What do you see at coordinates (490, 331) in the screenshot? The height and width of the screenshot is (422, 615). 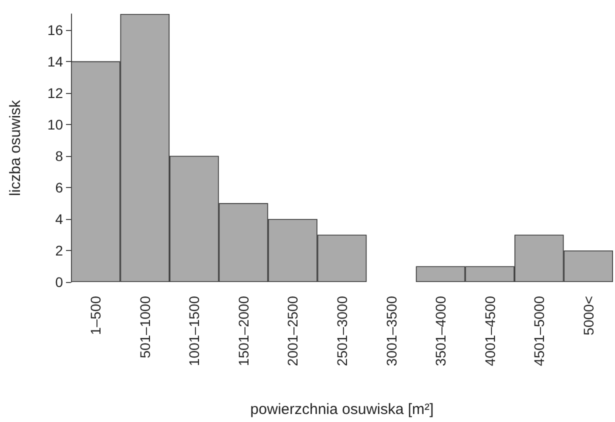 I see `x-tick-label: 4001–4500` at bounding box center [490, 331].